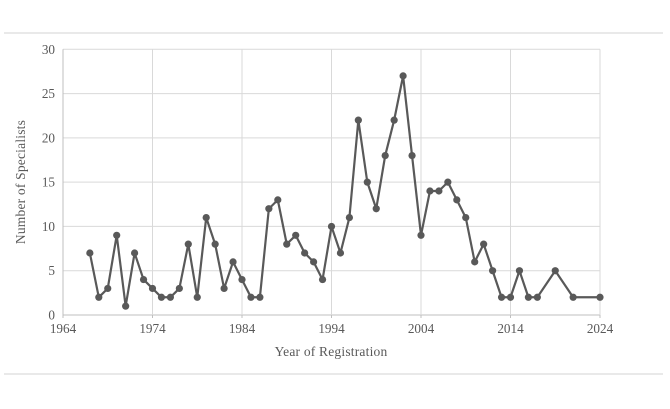 This screenshot has width=670, height=409. What do you see at coordinates (63, 328) in the screenshot?
I see `x-tick-label: 1964` at bounding box center [63, 328].